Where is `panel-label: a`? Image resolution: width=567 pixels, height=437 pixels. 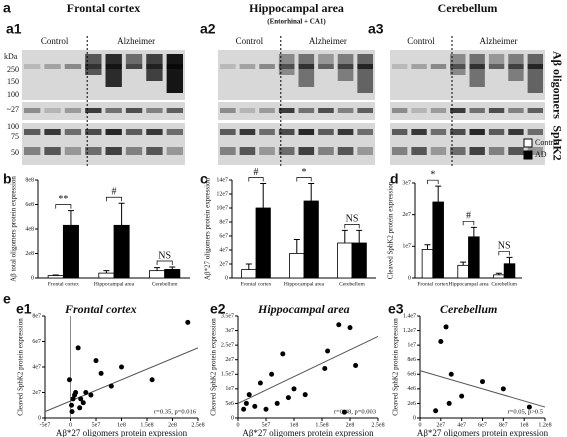
panel-label: a is located at coordinates (7, 8).